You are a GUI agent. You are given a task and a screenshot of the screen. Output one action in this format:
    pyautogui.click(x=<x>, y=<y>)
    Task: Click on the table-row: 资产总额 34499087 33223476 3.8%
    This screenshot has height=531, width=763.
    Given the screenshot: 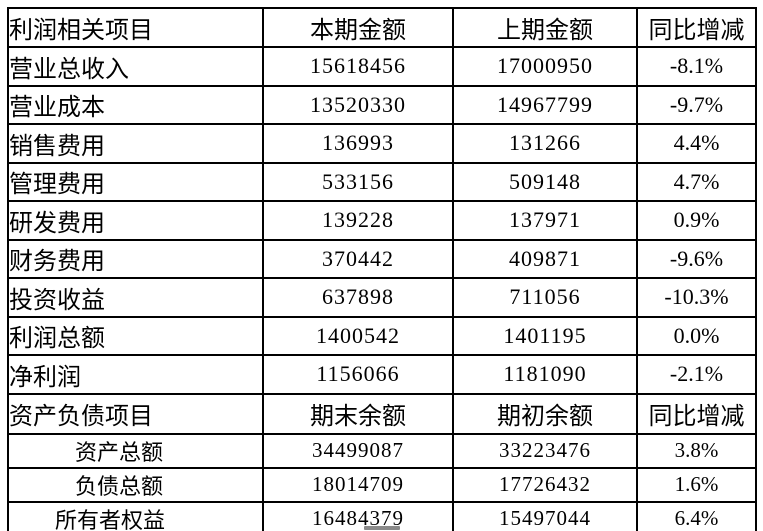 What is the action you would take?
    pyautogui.click(x=382, y=450)
    